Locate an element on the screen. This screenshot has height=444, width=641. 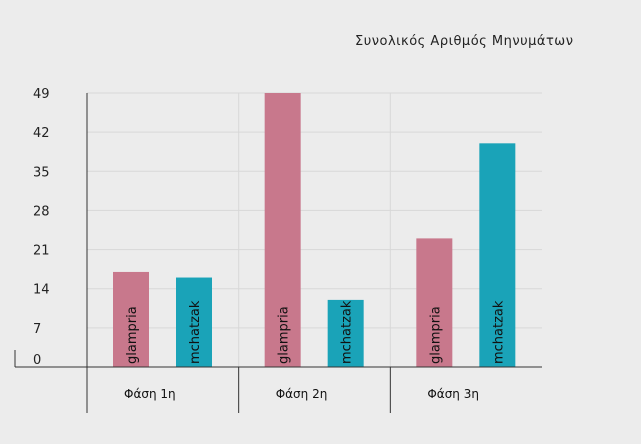
bar-label-glampria-0: glampria is located at coordinates (132, 335).